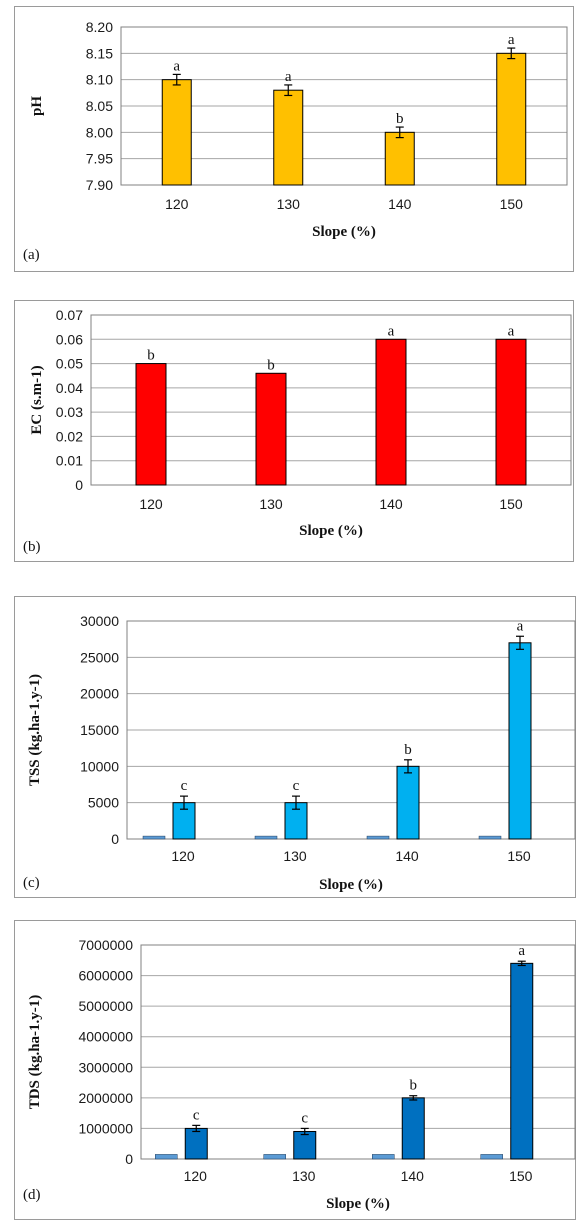  Describe the element at coordinates (69, 339) in the screenshot. I see `y-tick-label-b: 0.06` at that location.